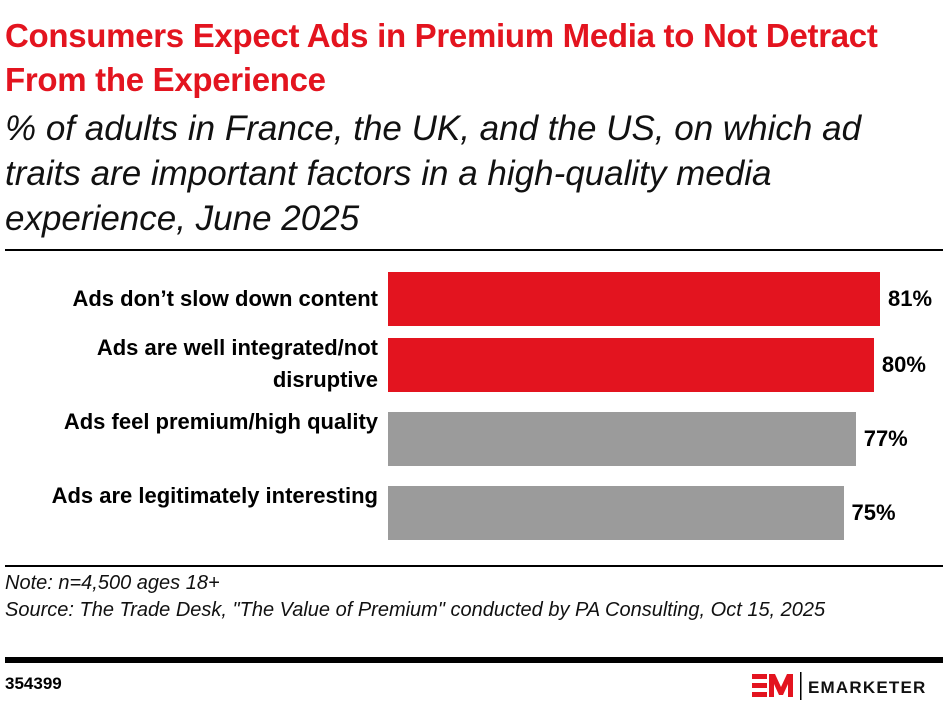 This screenshot has width=948, height=707. Describe the element at coordinates (237, 363) in the screenshot. I see `category-label: Ads are well integrated/not disruptive` at that location.